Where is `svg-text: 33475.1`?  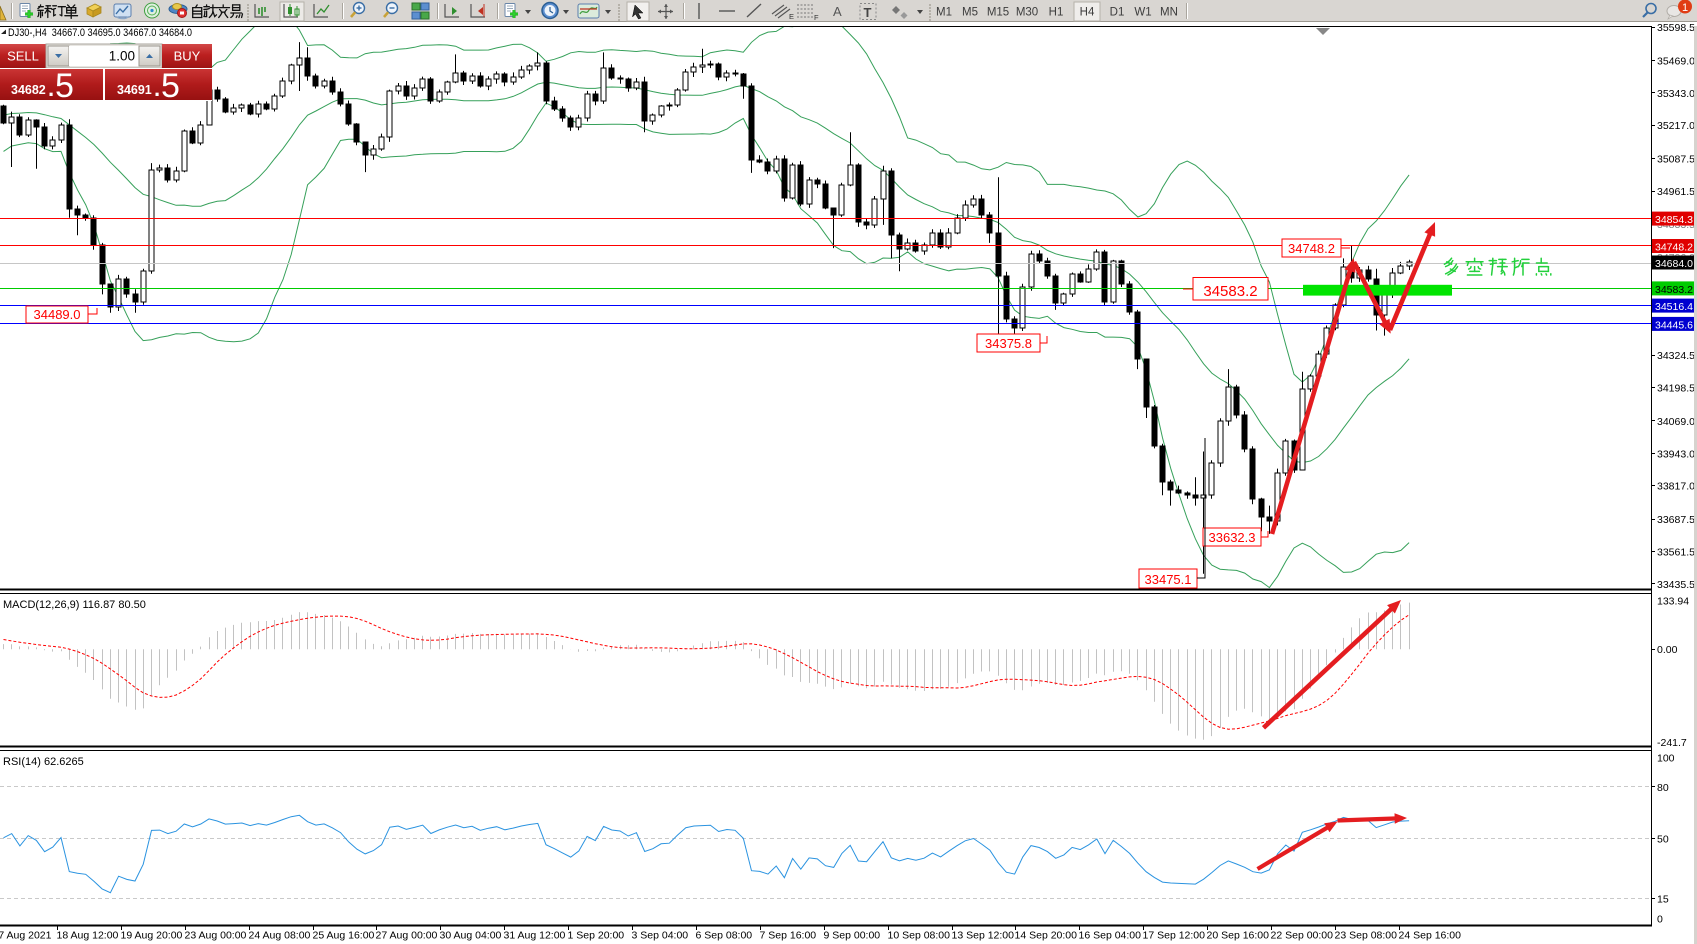
svg-text: 33475.1 is located at coordinates (1168, 579).